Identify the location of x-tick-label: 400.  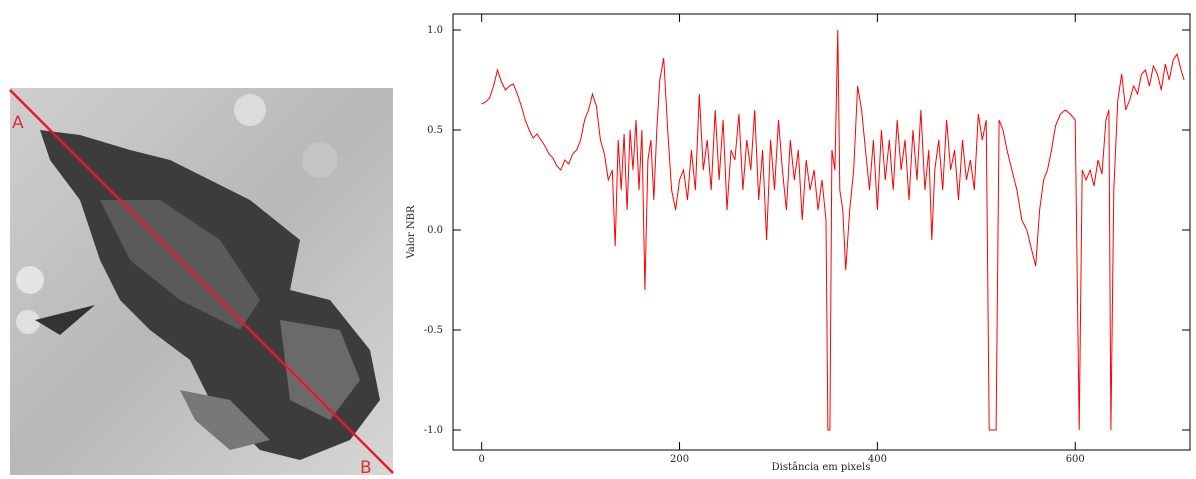
(877, 459).